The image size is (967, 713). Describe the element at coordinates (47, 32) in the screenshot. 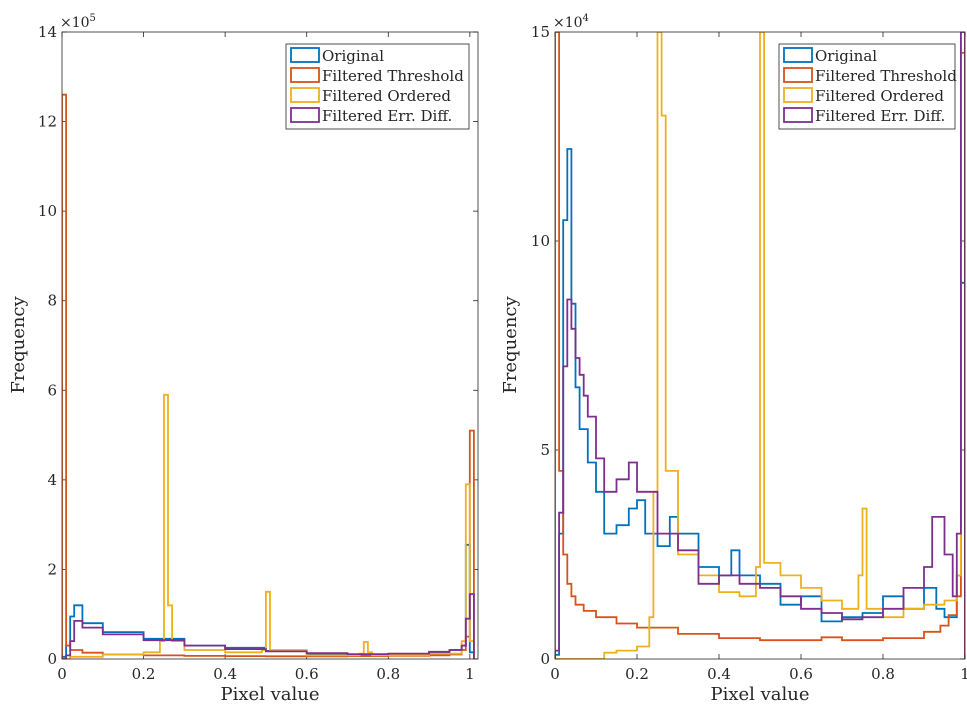

I see `y-tick-label: 14` at that location.